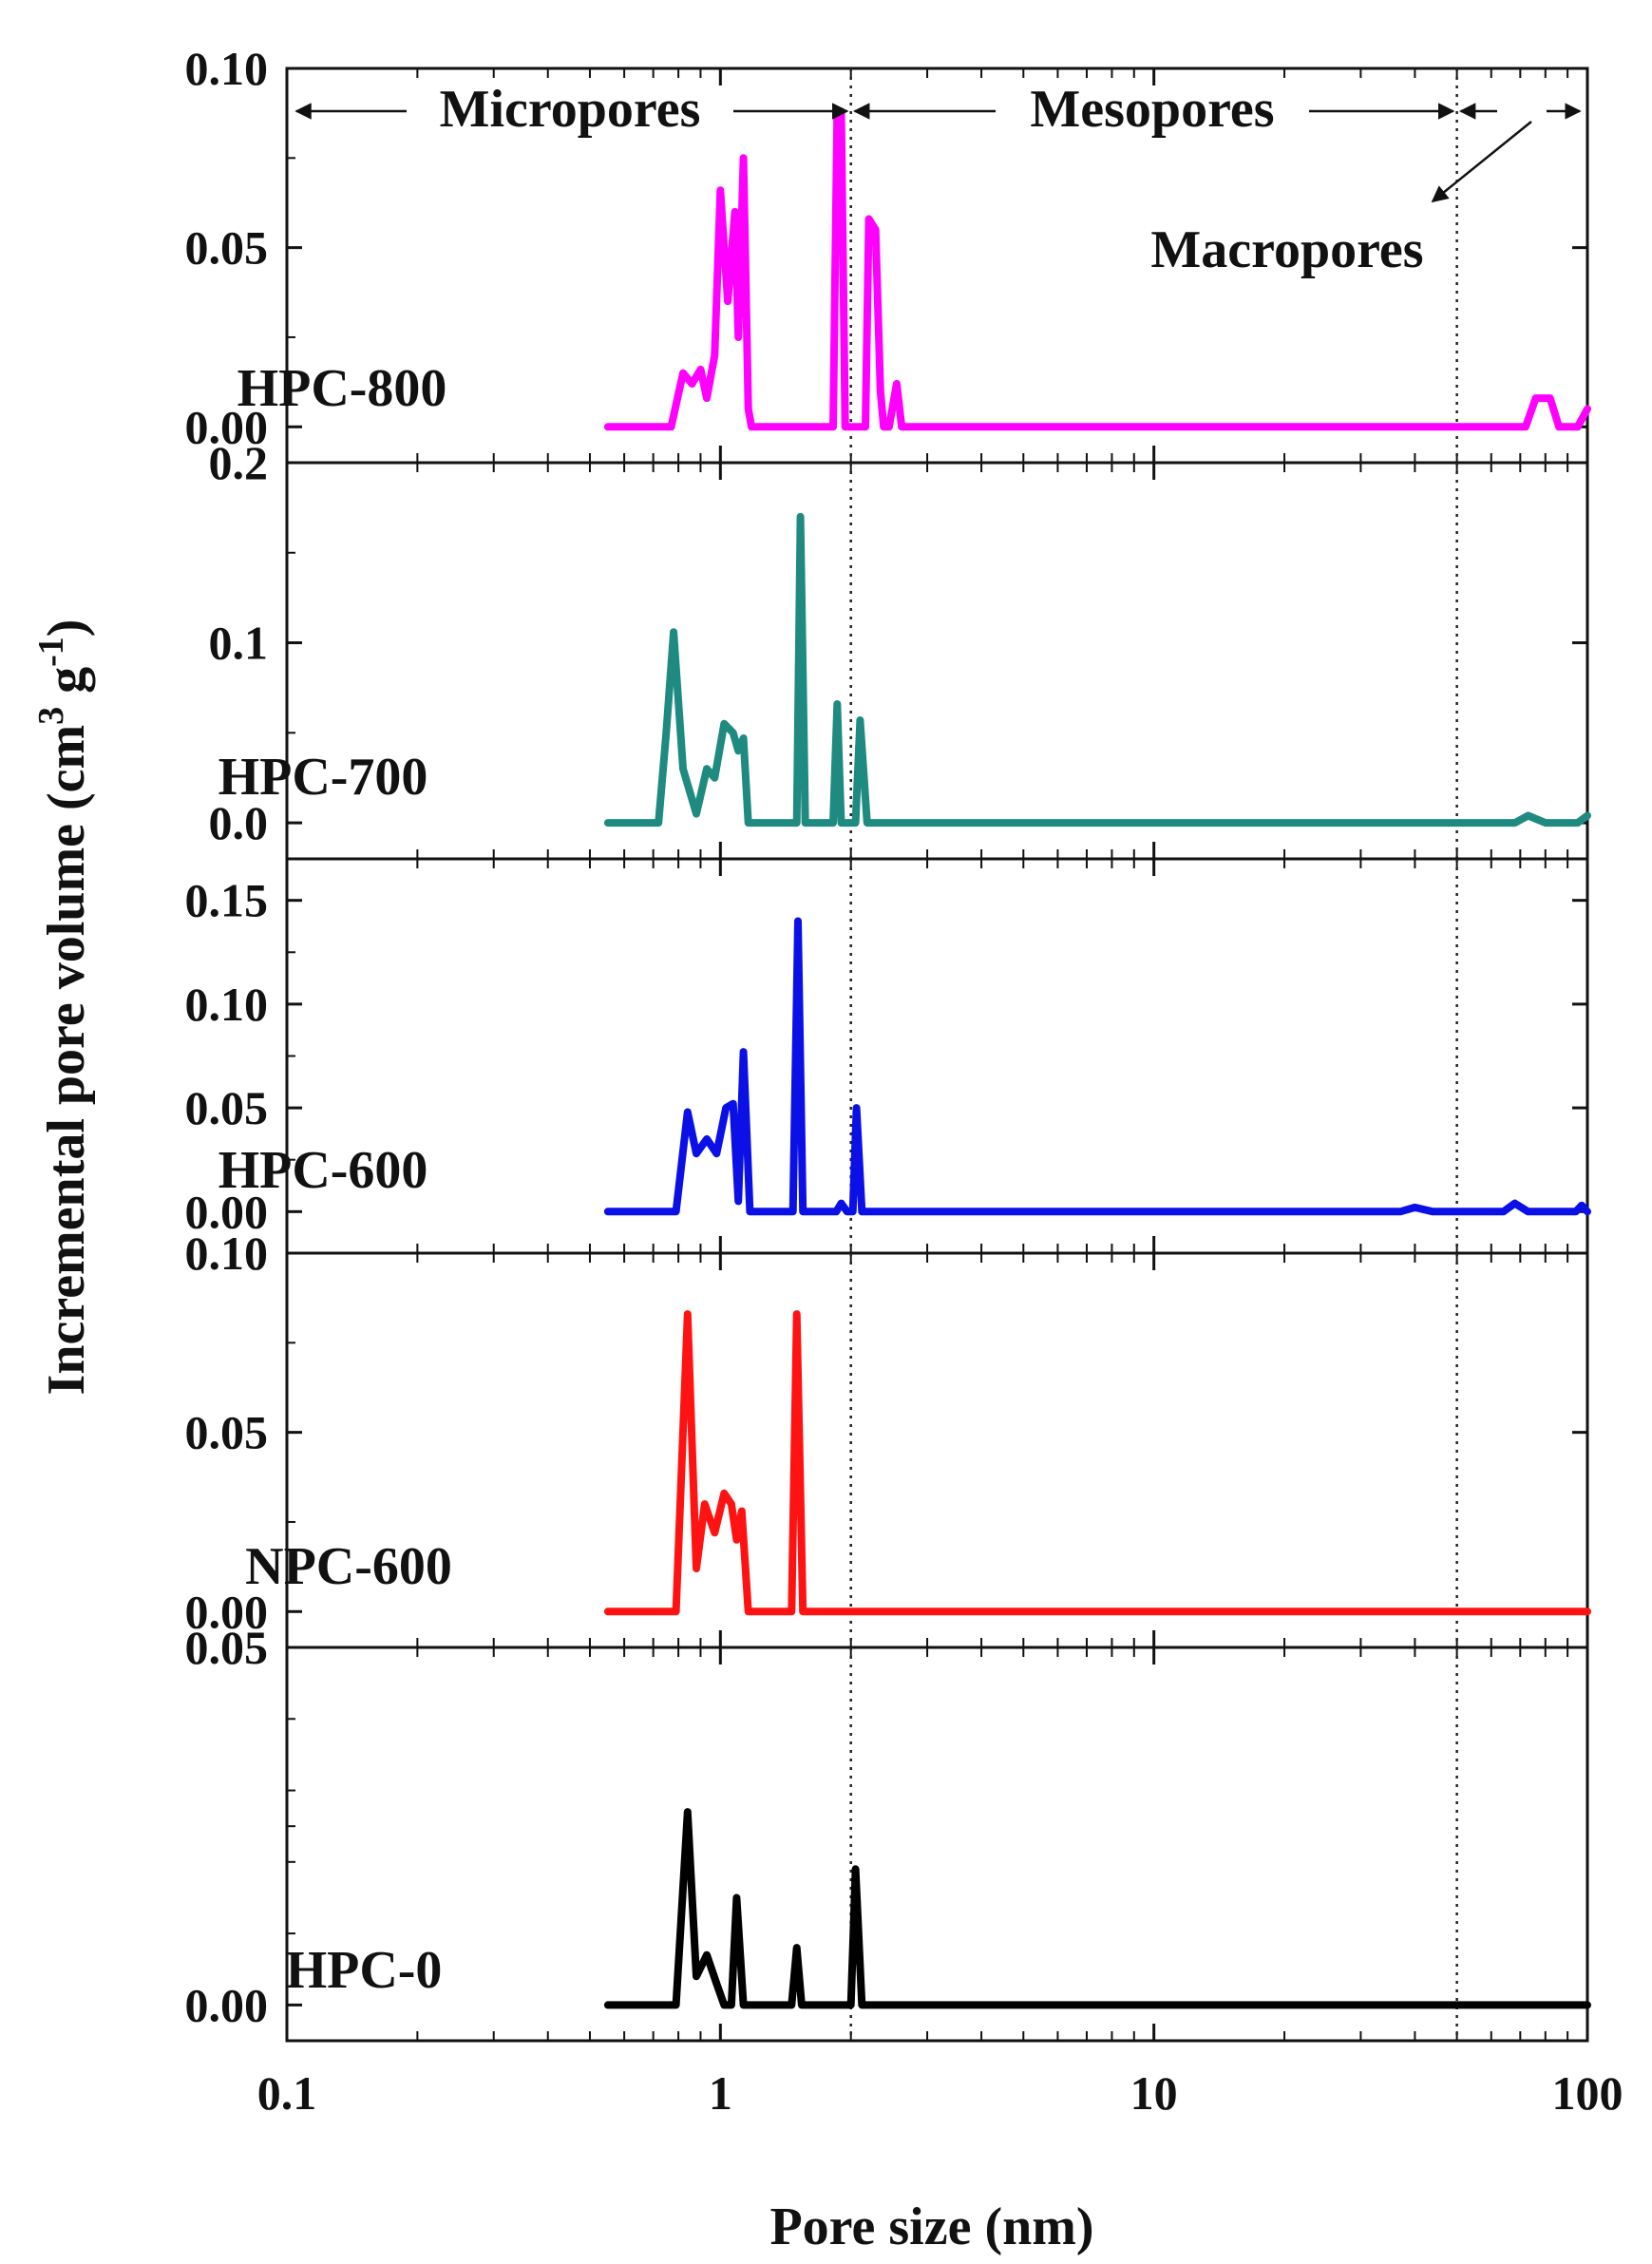 This screenshot has height=2264, width=1652. I want to click on panel-hpc-600: 0.00 0.05 0.10 0.15 HPC-600, so click(888, 1056).